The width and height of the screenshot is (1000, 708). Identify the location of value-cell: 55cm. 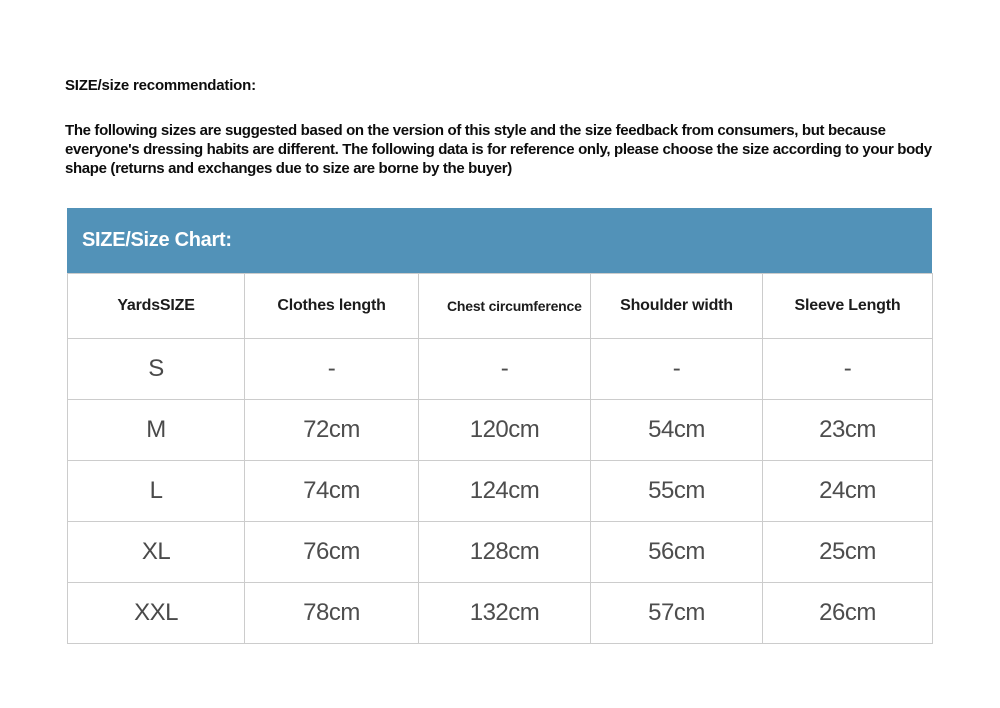
(676, 491).